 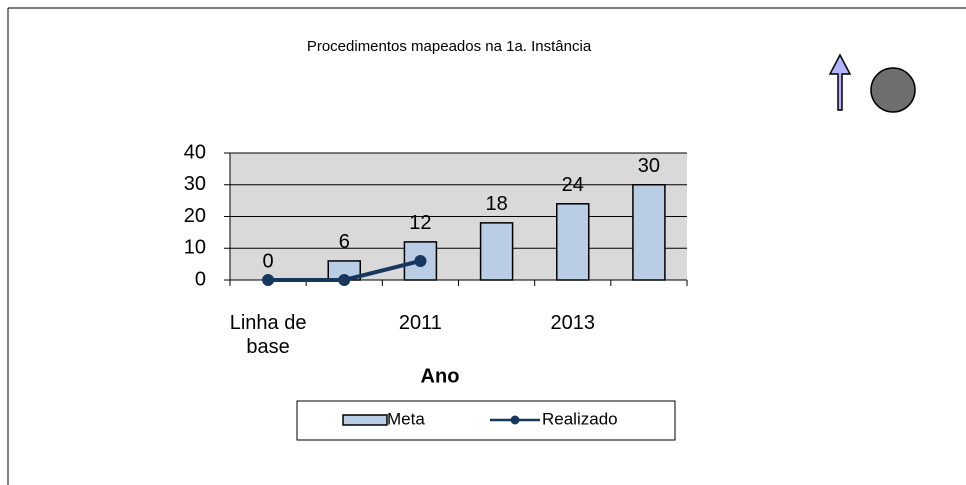 What do you see at coordinates (449, 46) in the screenshot?
I see `chart-title: Procedimentos mapeados na 1a. Instância` at bounding box center [449, 46].